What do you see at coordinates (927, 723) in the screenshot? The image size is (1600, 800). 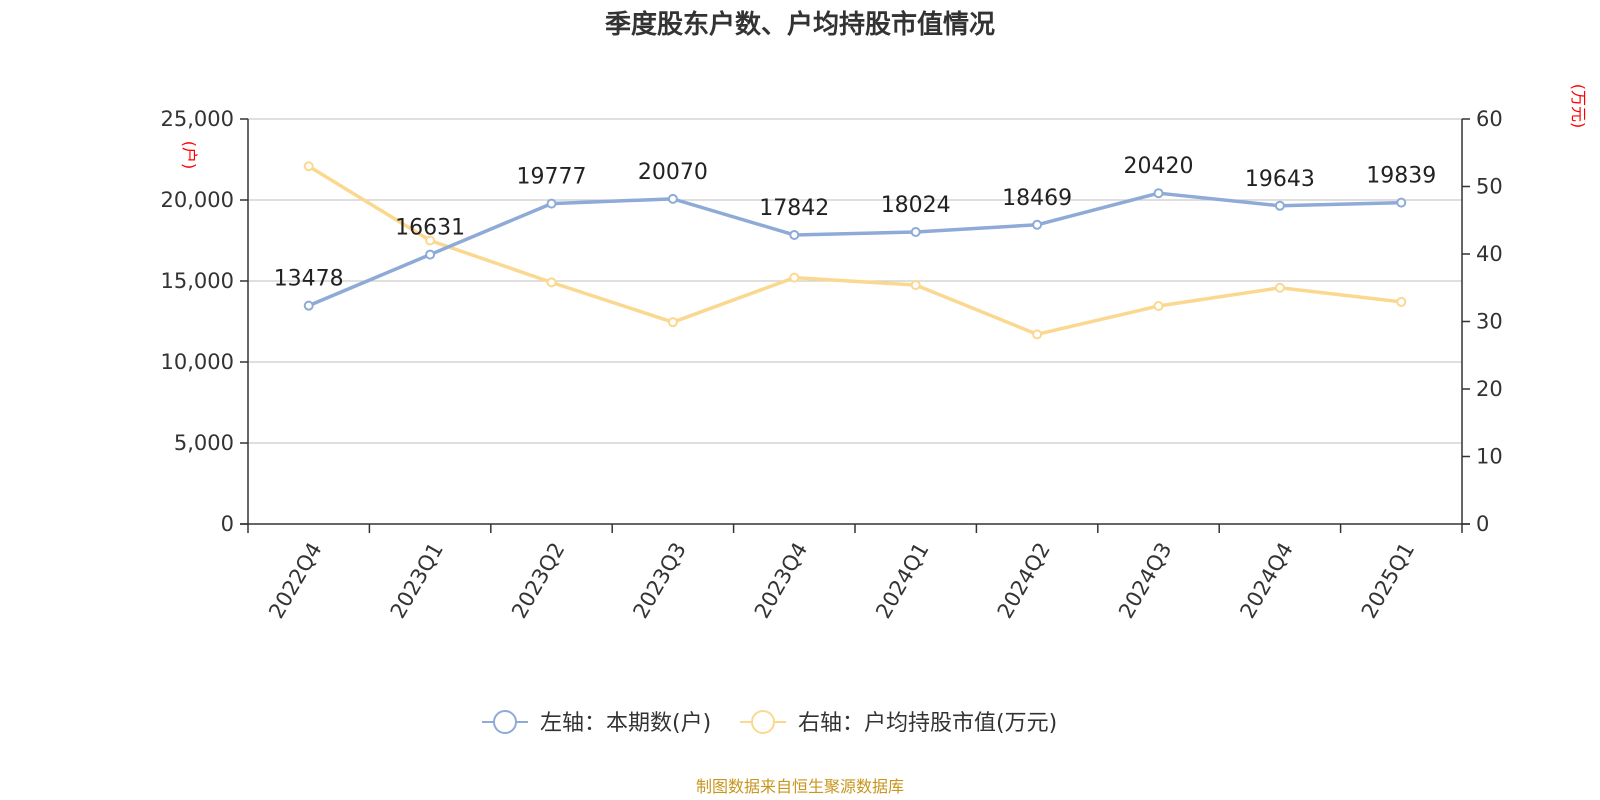 I see `legend-label-1: 右轴：户均持股市值(万元)` at bounding box center [927, 723].